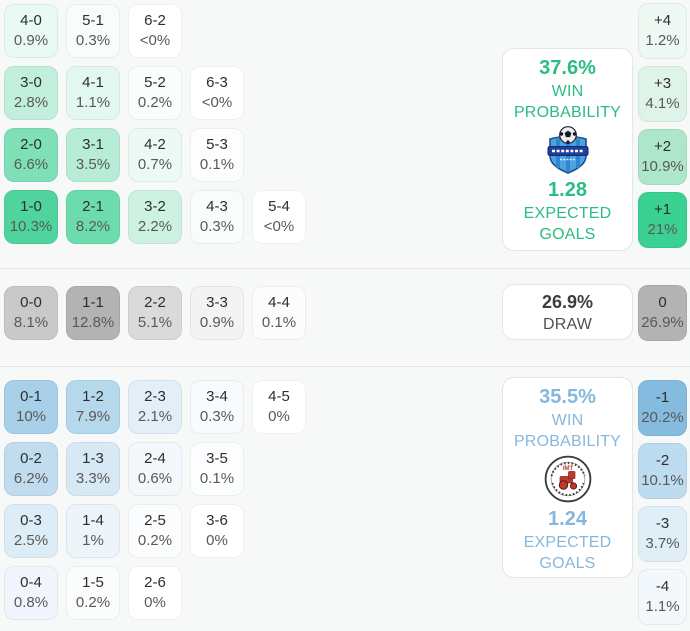  What do you see at coordinates (567, 312) in the screenshot?
I see `draw-card: 26.9% DRAW` at bounding box center [567, 312].